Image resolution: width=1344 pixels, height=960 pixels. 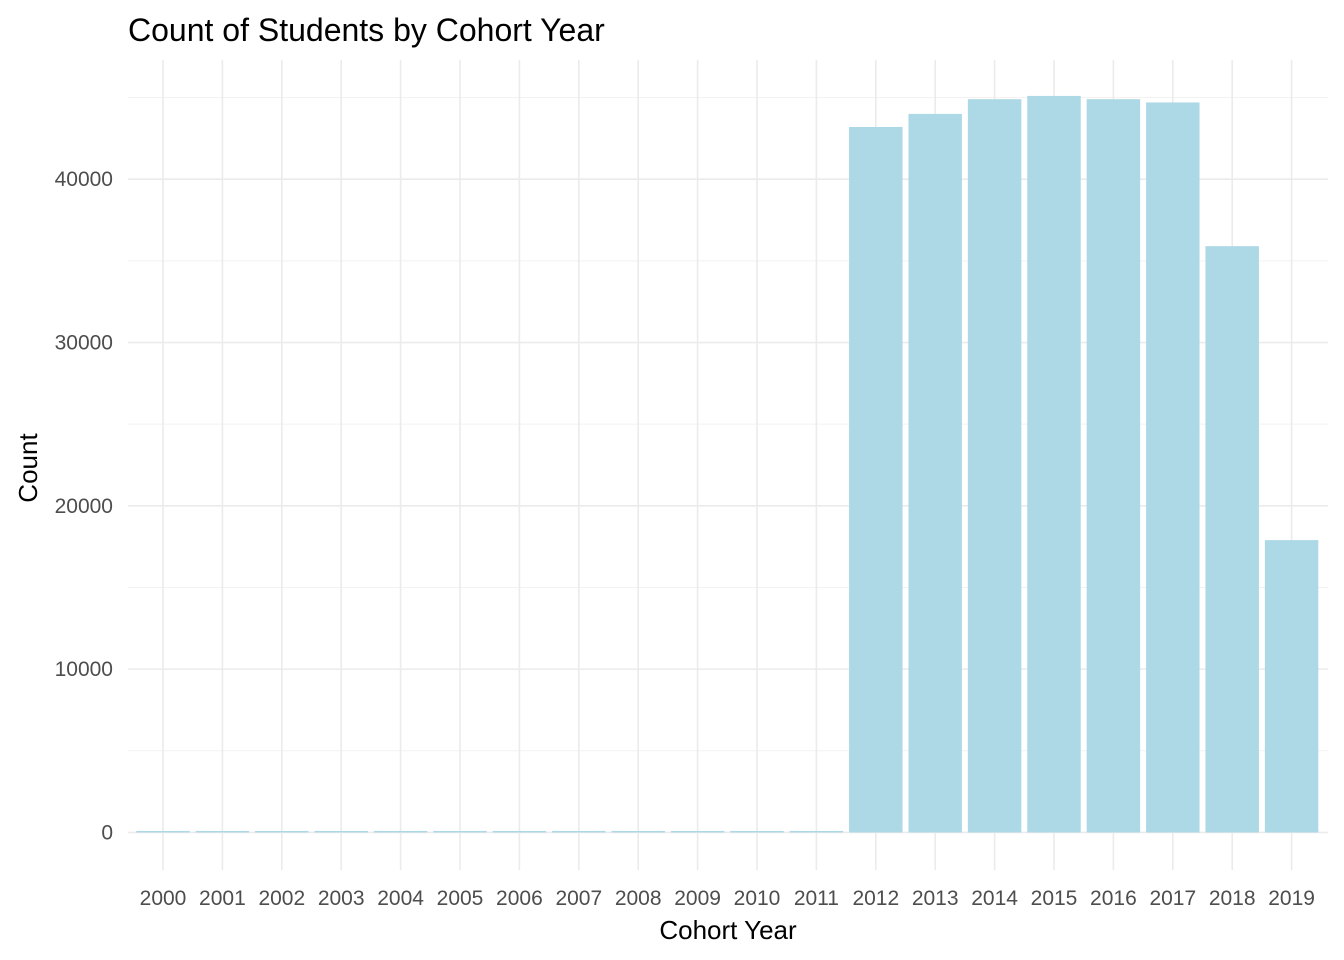 I want to click on bar-2007, so click(x=579, y=831).